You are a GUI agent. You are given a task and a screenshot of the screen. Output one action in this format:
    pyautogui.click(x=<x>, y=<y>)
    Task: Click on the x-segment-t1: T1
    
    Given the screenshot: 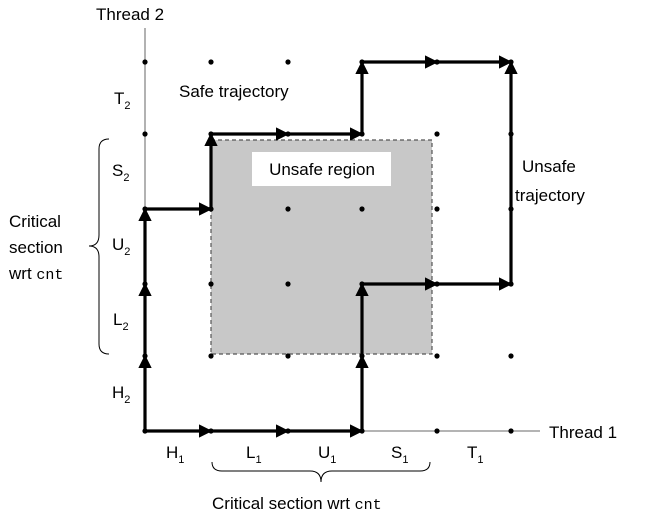 What is the action you would take?
    pyautogui.click(x=475, y=454)
    